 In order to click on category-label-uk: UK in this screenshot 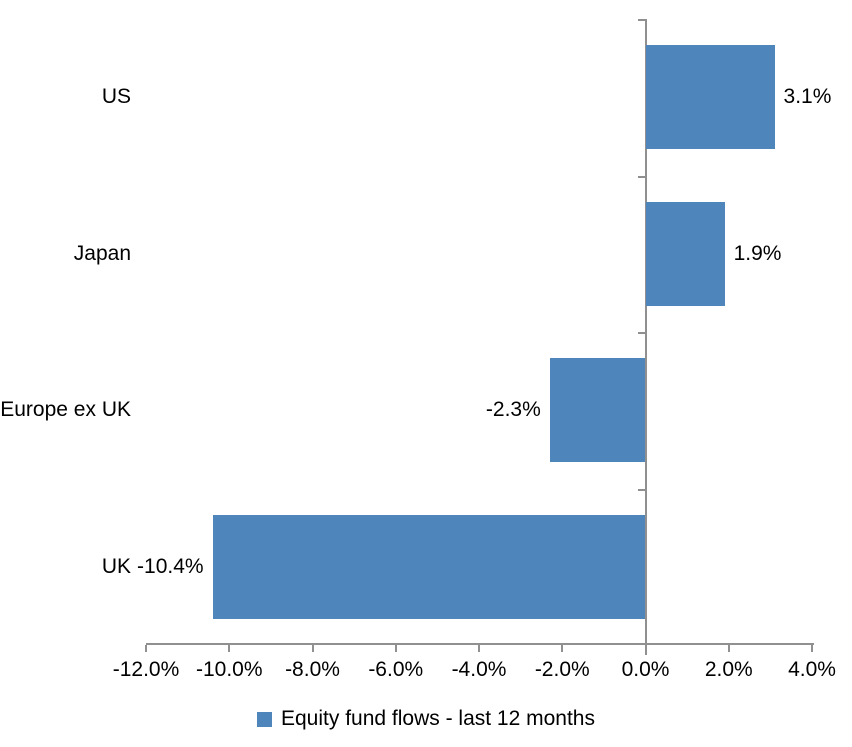, I will do `click(116, 566)`.